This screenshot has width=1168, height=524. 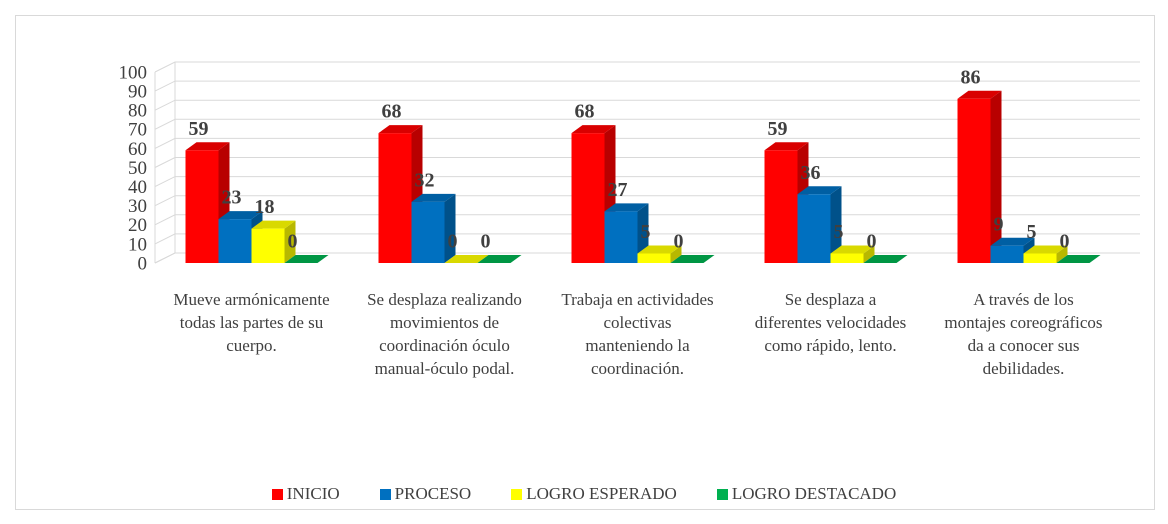 What do you see at coordinates (618, 190) in the screenshot?
I see `value-label: 27` at bounding box center [618, 190].